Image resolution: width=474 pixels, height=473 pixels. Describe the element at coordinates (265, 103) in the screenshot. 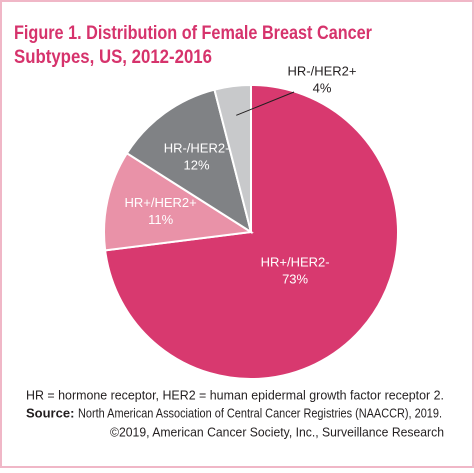

I see `leader-line` at that location.